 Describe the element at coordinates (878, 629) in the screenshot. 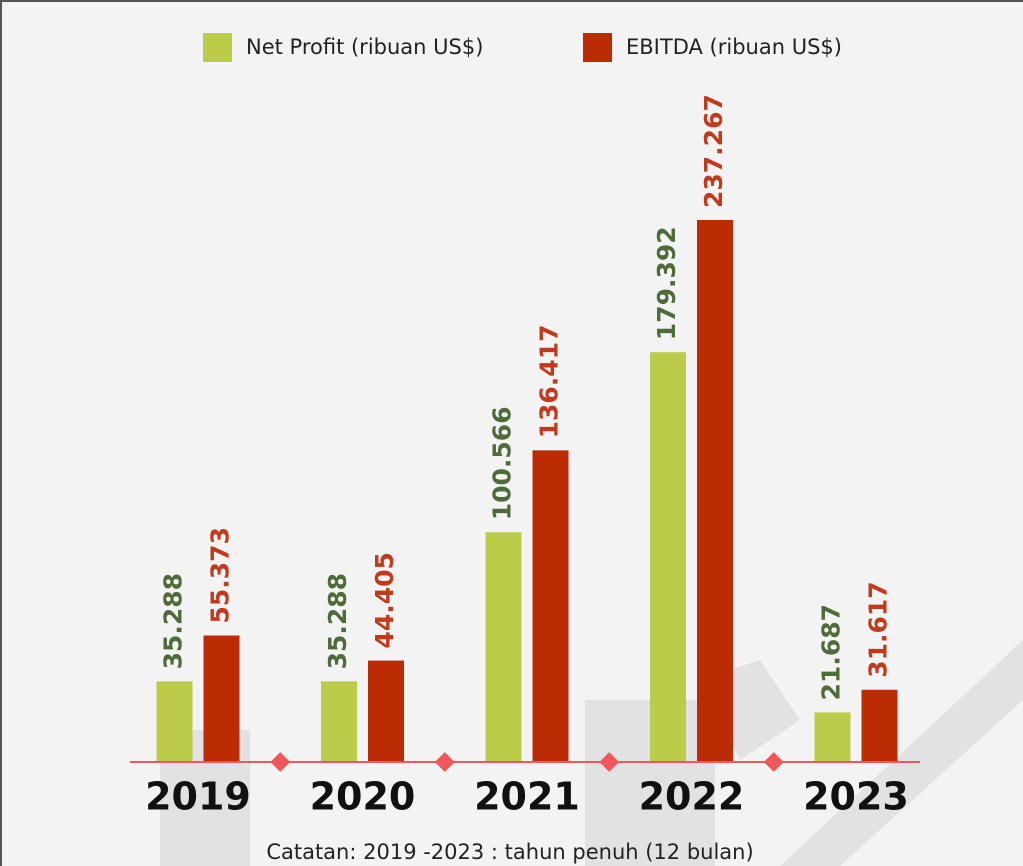

I see `value-label: 31.617` at that location.